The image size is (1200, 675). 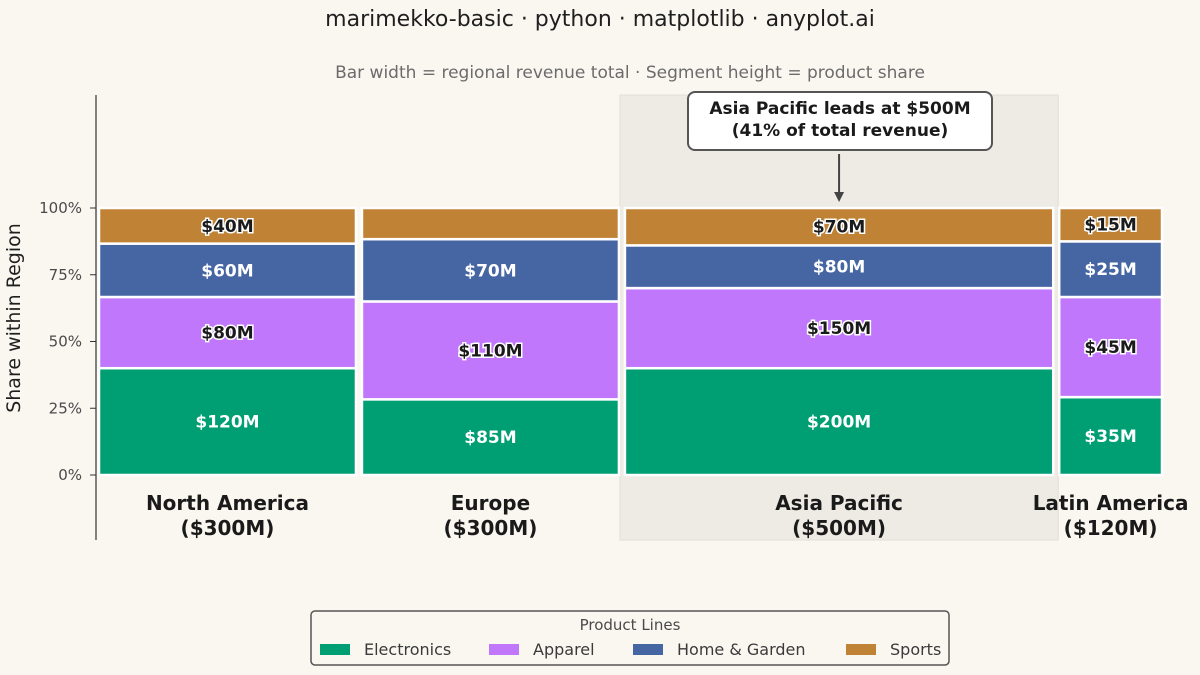 I want to click on segment-sports-latin-america, so click(x=1110, y=224).